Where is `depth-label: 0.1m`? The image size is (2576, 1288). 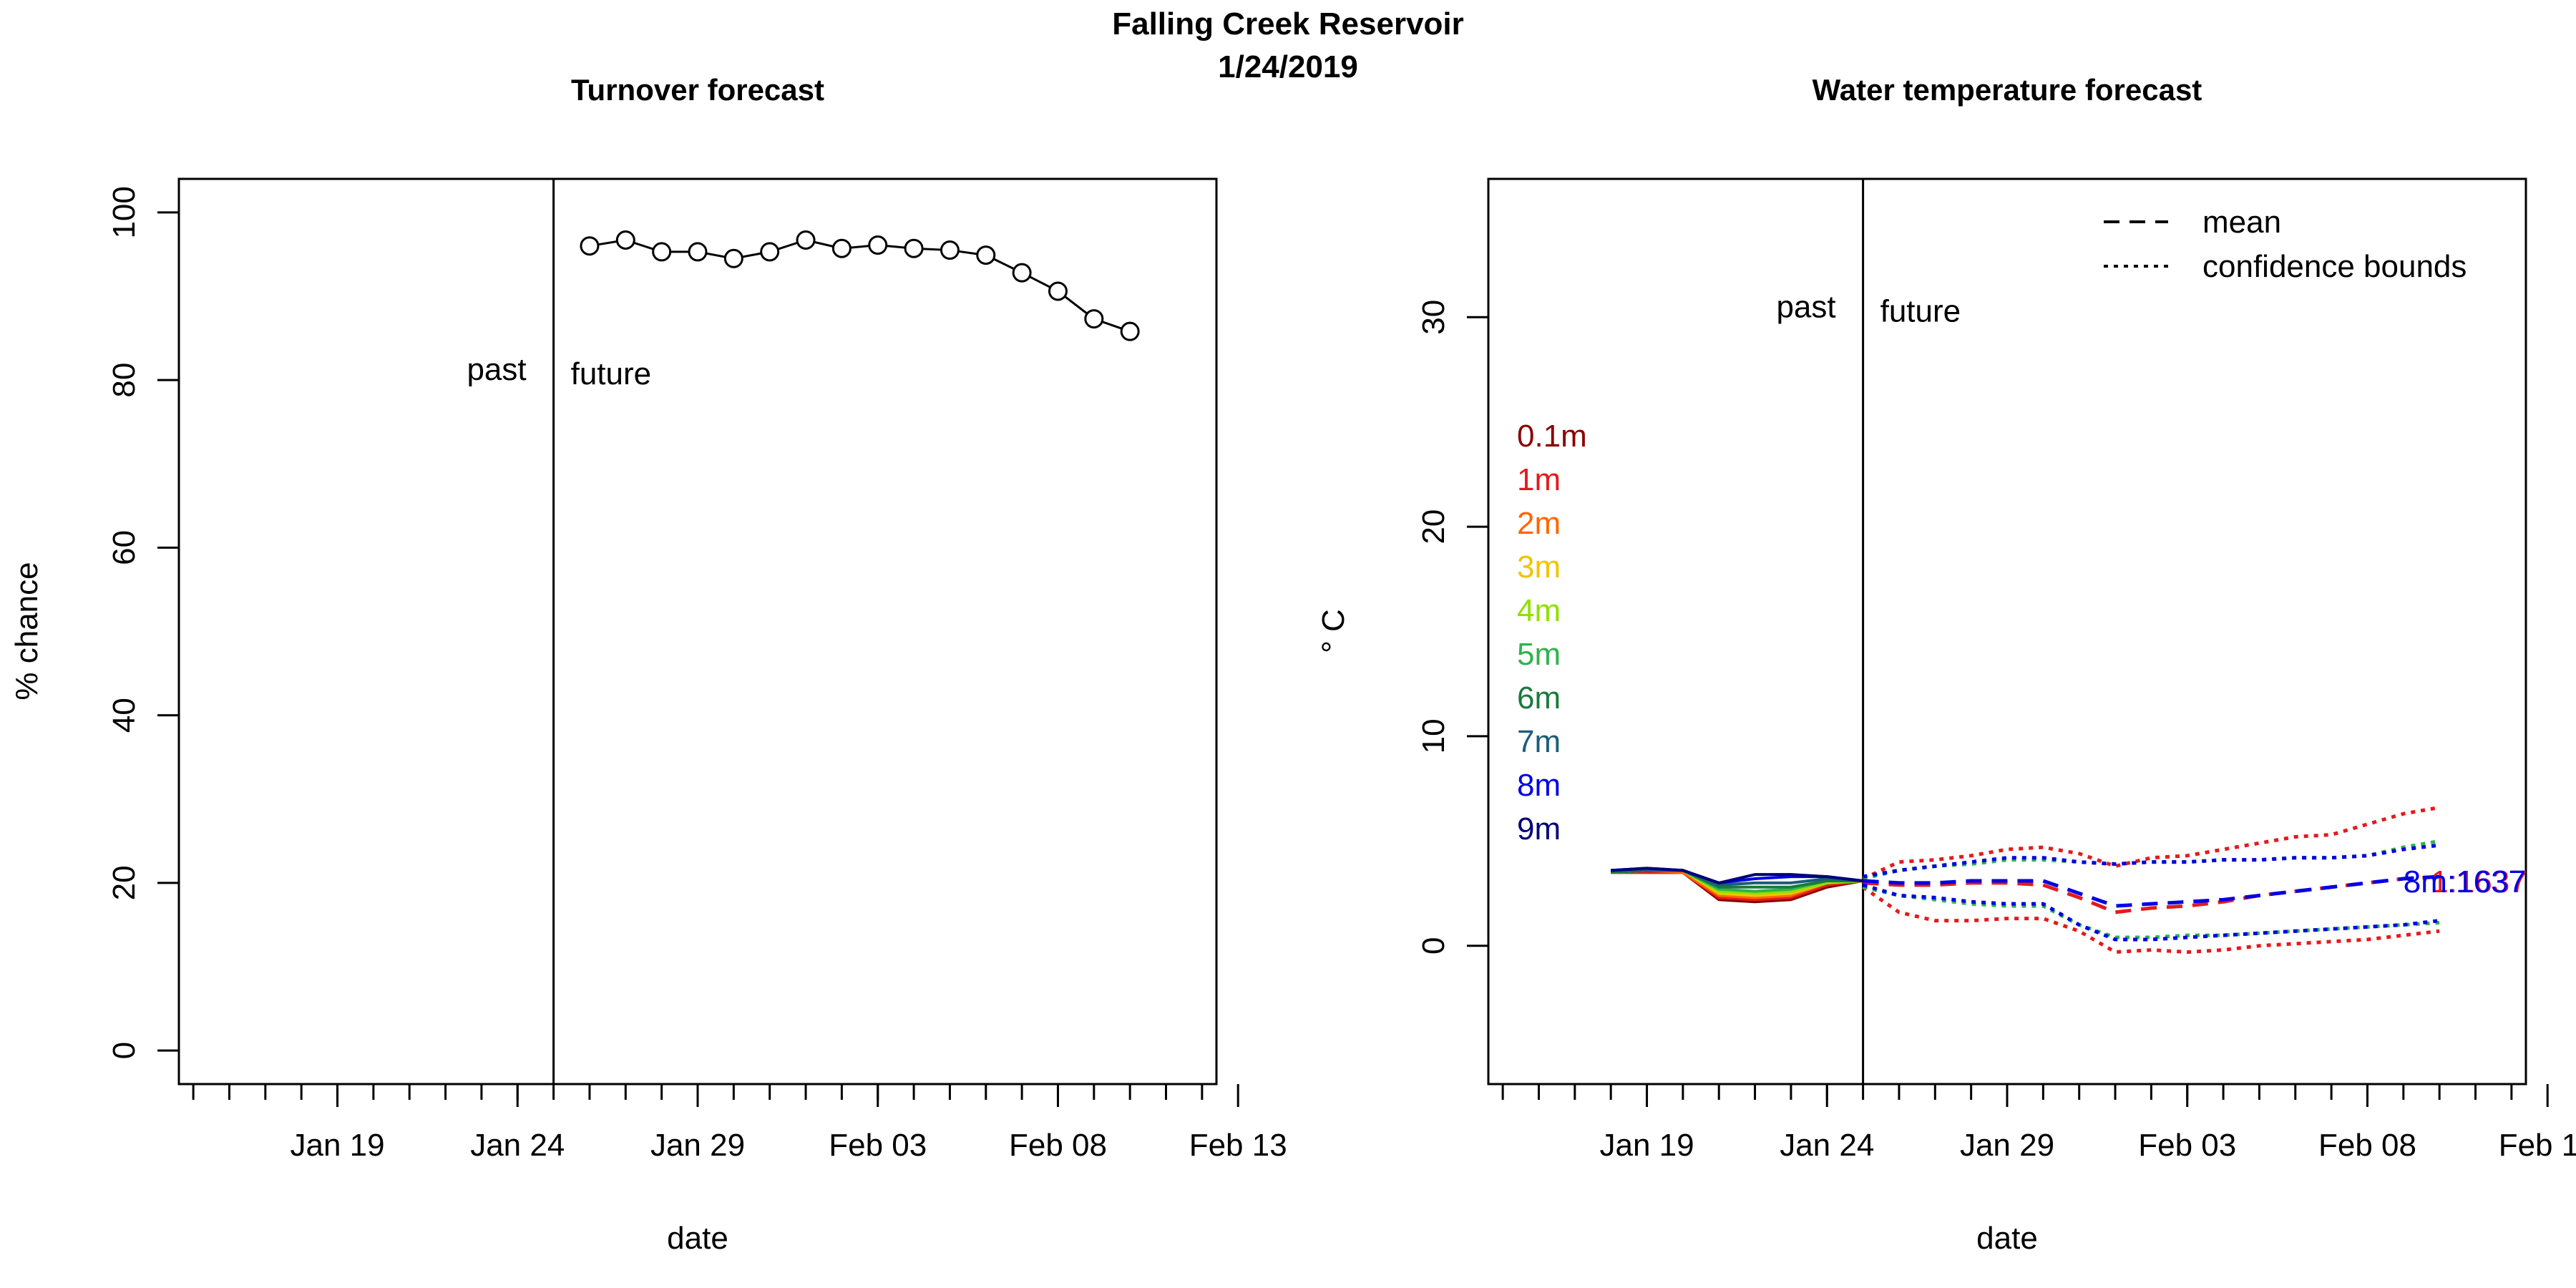 depth-label: 0.1m is located at coordinates (1552, 436).